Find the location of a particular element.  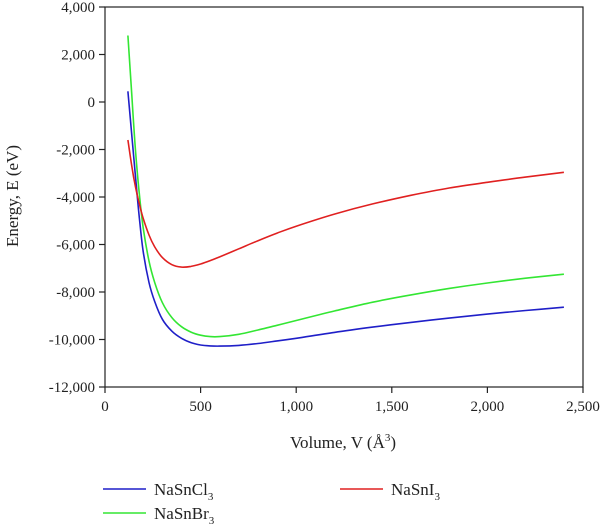

legend-item-nasnbr3: NaSnBr3 is located at coordinates (159, 515).